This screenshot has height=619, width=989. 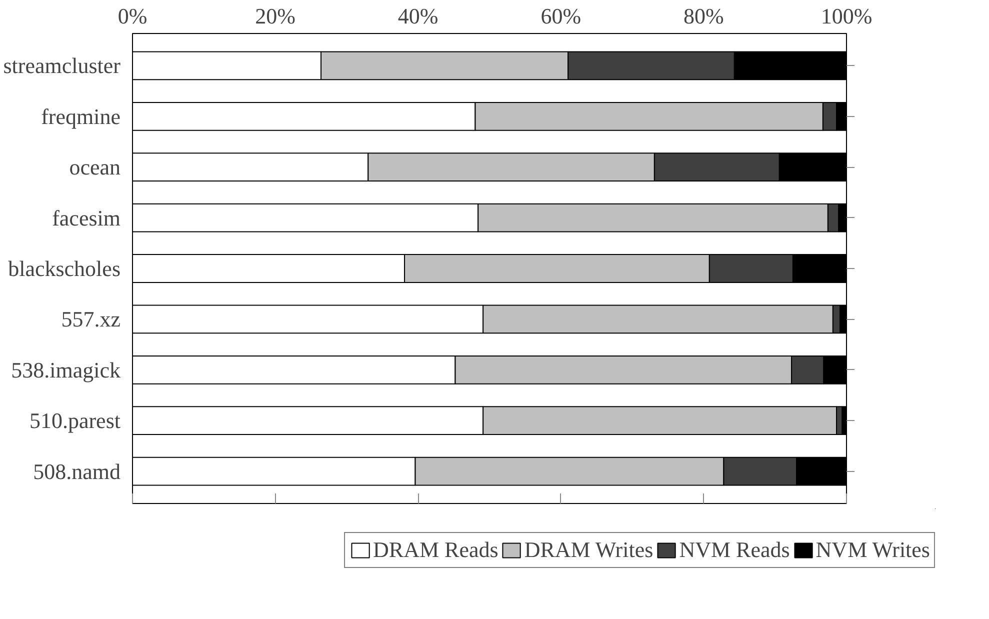 What do you see at coordinates (62, 65) in the screenshot?
I see `y-tick-label: streamcluster` at bounding box center [62, 65].